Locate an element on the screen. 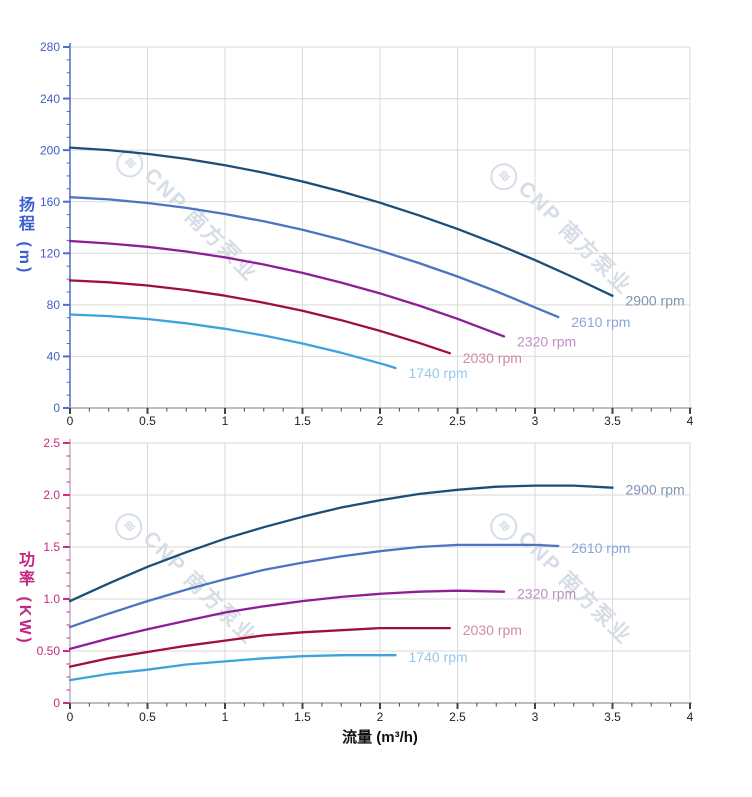 This screenshot has height=797, width=752. power-y-tick-label: 1.0 is located at coordinates (51, 599).